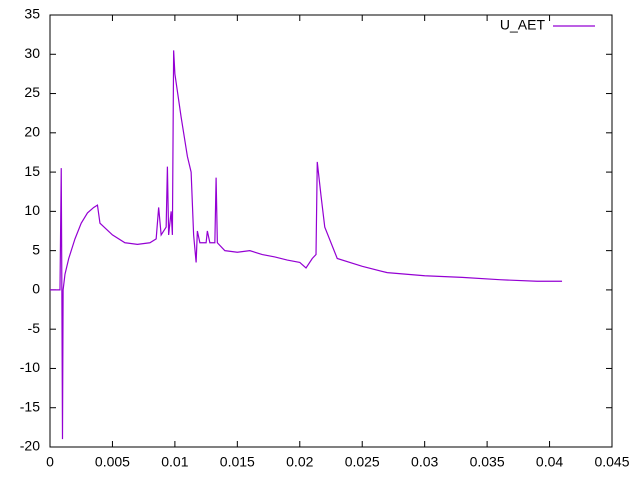 This screenshot has width=640, height=480. What do you see at coordinates (34, 328) in the screenshot?
I see `y-tick-label: -5` at bounding box center [34, 328].